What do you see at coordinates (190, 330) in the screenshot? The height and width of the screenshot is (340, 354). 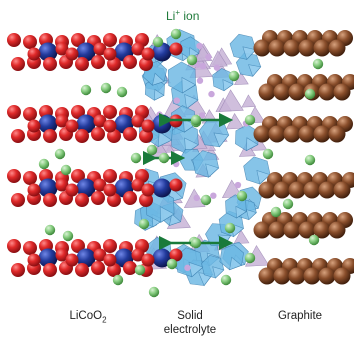 I see `electrolyte-label-line2: electrolyte` at bounding box center [190, 330].